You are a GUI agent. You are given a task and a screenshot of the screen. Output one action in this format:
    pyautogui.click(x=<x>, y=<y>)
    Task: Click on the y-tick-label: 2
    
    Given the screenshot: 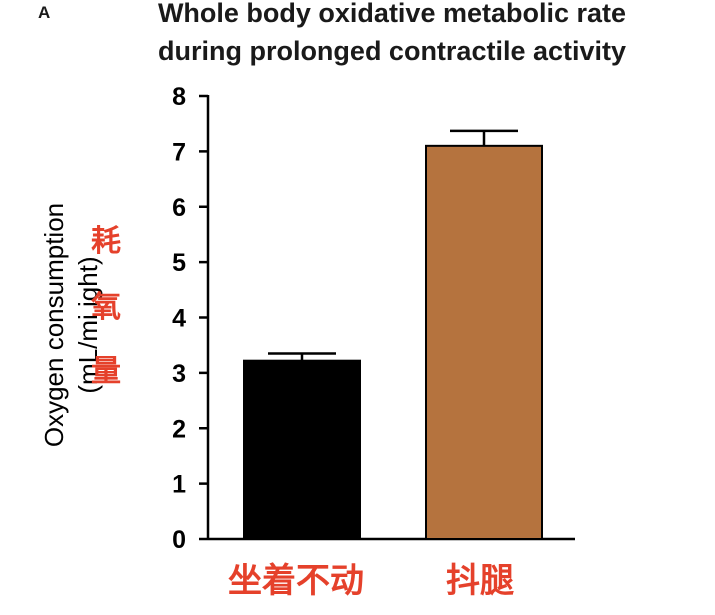 What is the action you would take?
    pyautogui.click(x=179, y=429)
    